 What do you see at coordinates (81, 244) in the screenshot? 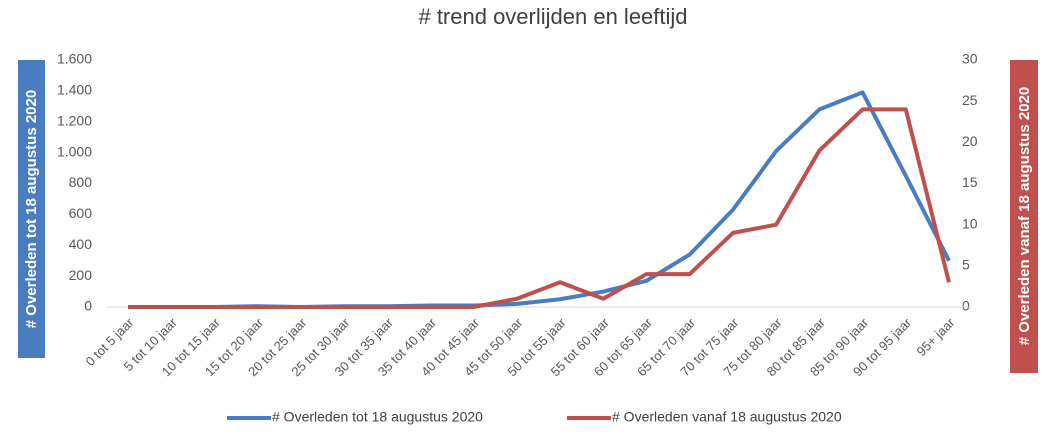
I see `y-tick-label: 400` at bounding box center [81, 244].